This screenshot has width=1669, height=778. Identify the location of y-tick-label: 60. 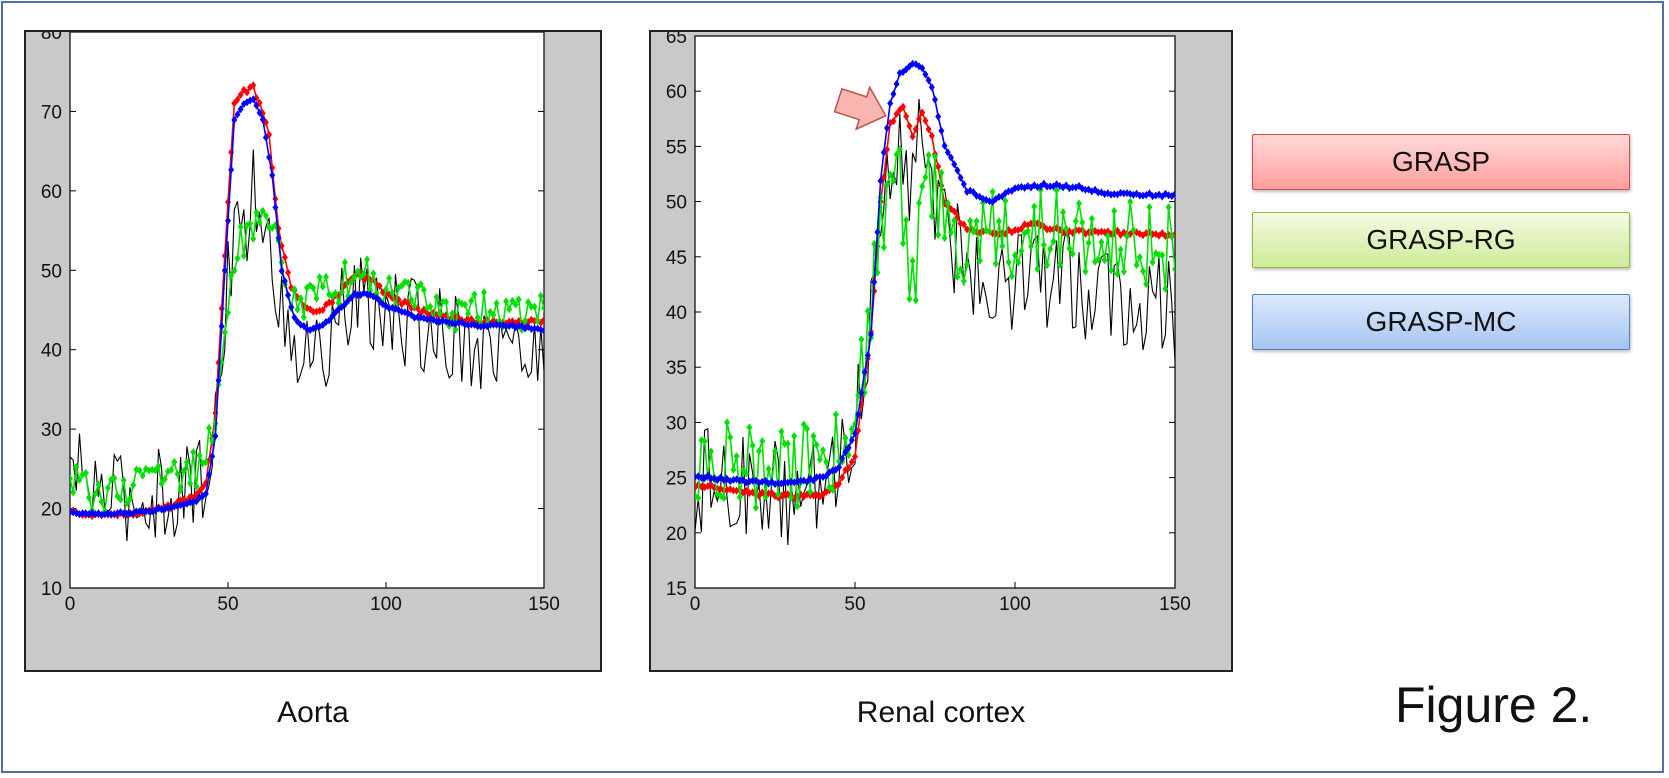
(51, 192).